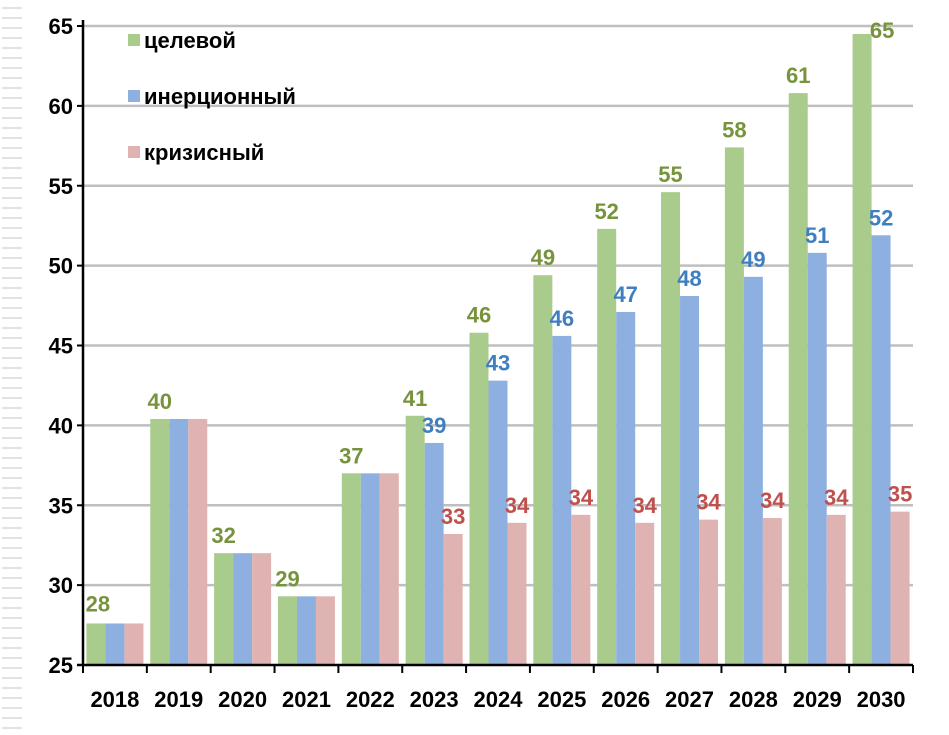 The width and height of the screenshot is (949, 735). What do you see at coordinates (453, 516) in the screenshot?
I see `data-label: 33` at bounding box center [453, 516].